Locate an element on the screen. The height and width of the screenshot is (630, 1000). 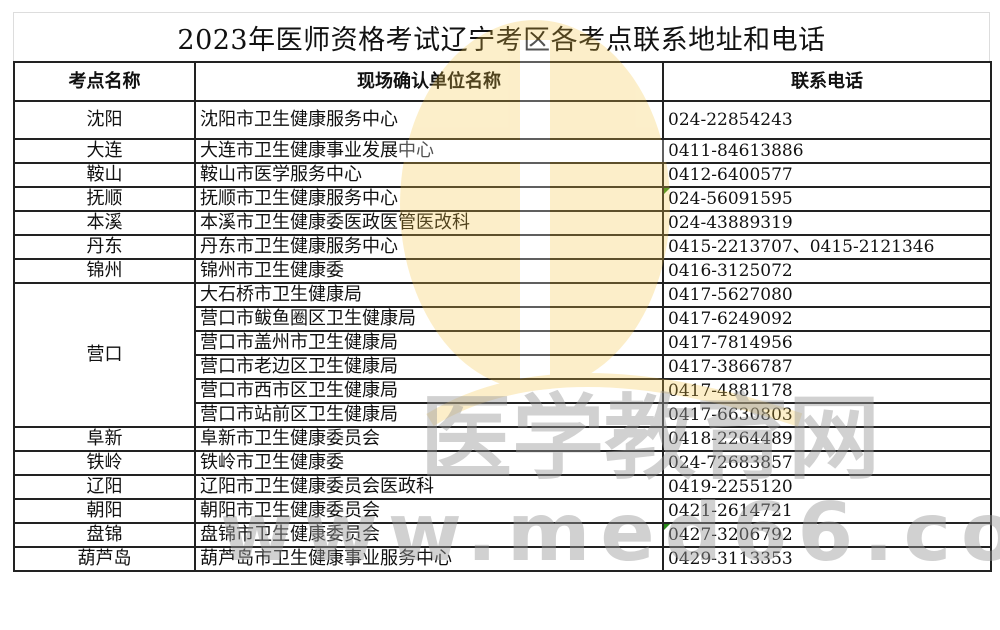
phone-cell: 024-22854243 is located at coordinates (827, 120).